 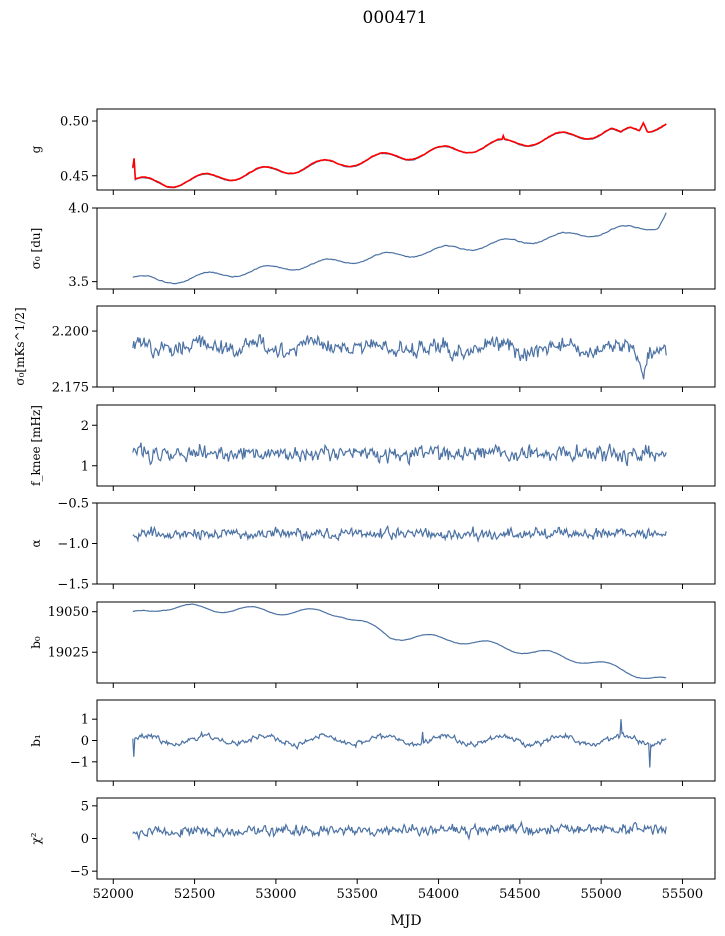 I want to click on y-axis-label: σ₀ [du], so click(x=36, y=249).